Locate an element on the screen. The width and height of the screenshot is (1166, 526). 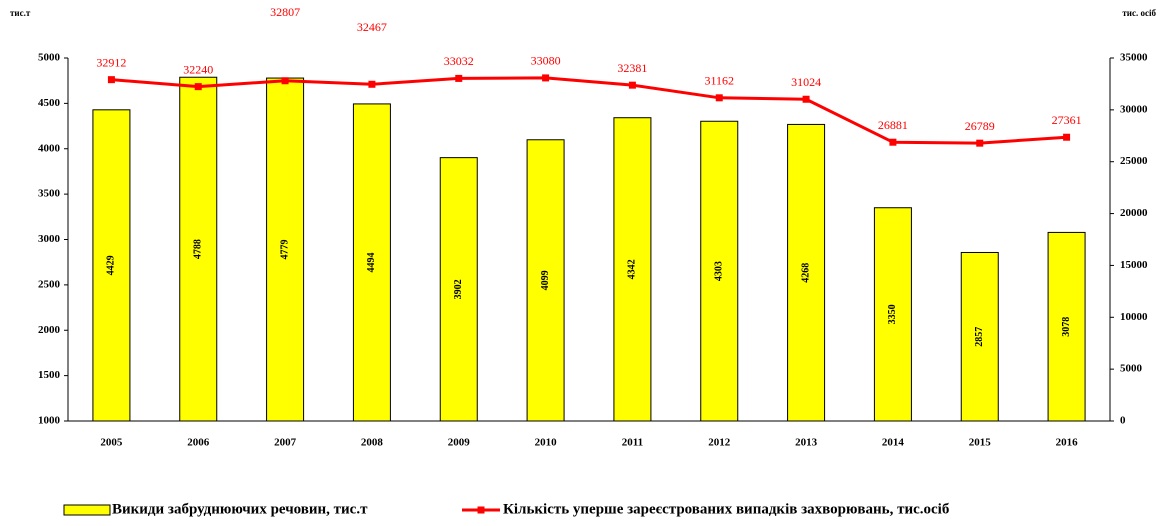
x-tick-label: 2008 is located at coordinates (372, 443).